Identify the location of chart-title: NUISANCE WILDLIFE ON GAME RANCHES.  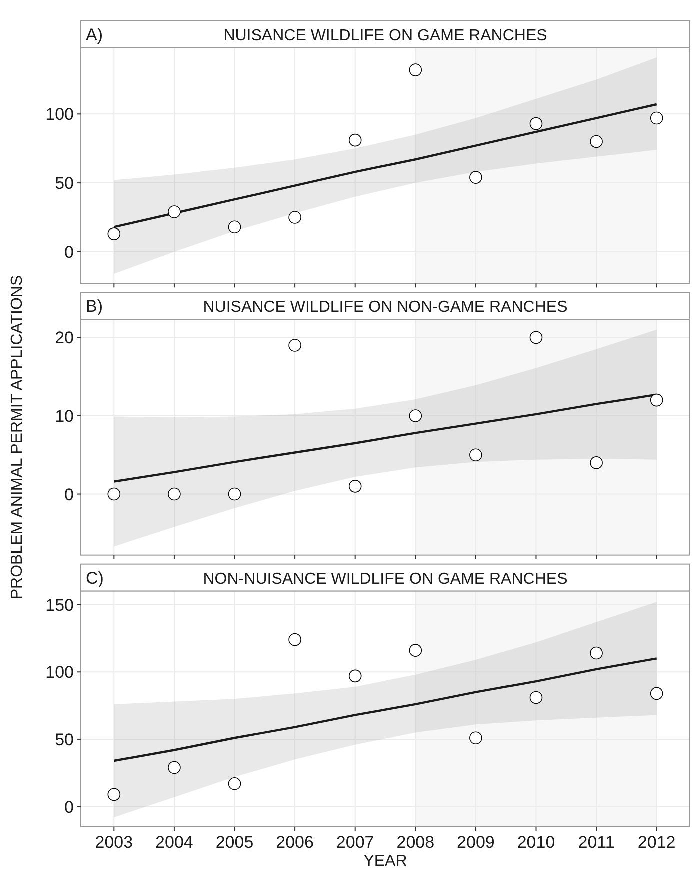
(386, 36).